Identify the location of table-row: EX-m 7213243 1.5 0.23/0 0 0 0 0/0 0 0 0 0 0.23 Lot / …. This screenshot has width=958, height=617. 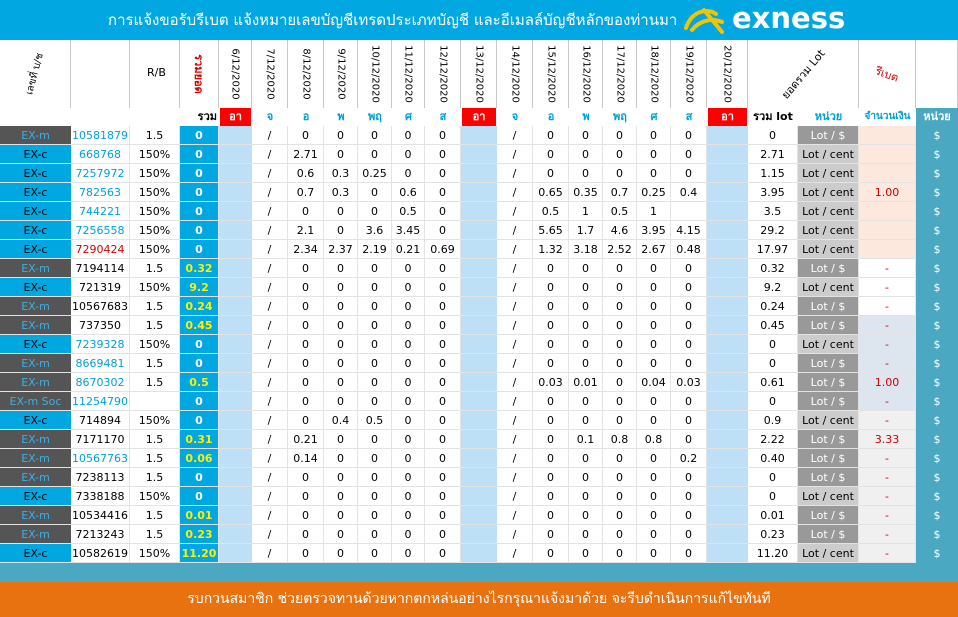
(479, 534).